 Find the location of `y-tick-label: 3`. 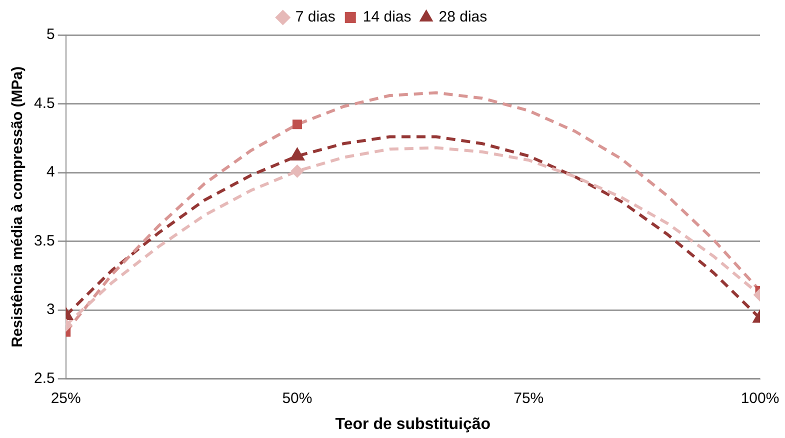

y-tick-label: 3 is located at coordinates (50, 309).